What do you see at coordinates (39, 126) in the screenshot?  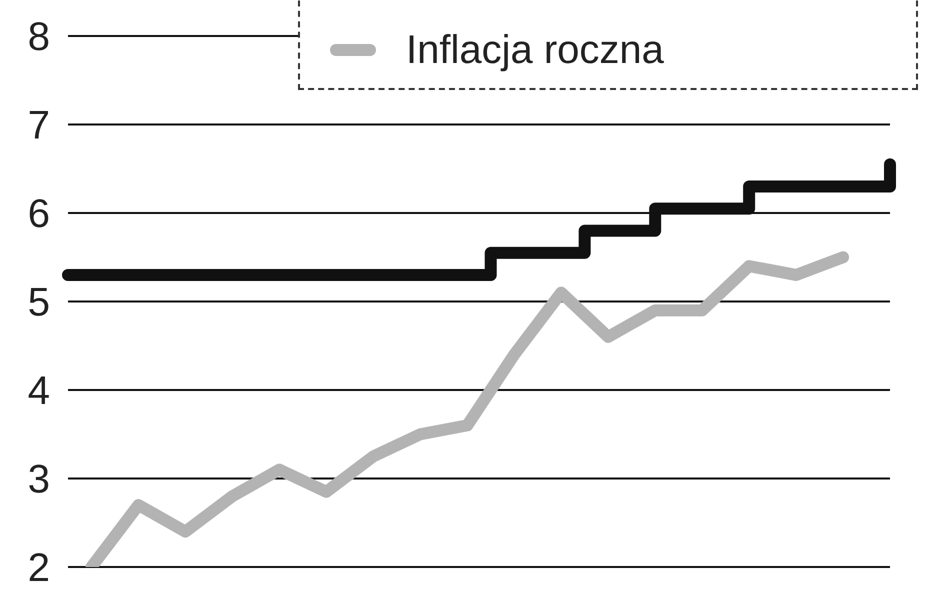 I see `y-tick-label: 7` at bounding box center [39, 126].